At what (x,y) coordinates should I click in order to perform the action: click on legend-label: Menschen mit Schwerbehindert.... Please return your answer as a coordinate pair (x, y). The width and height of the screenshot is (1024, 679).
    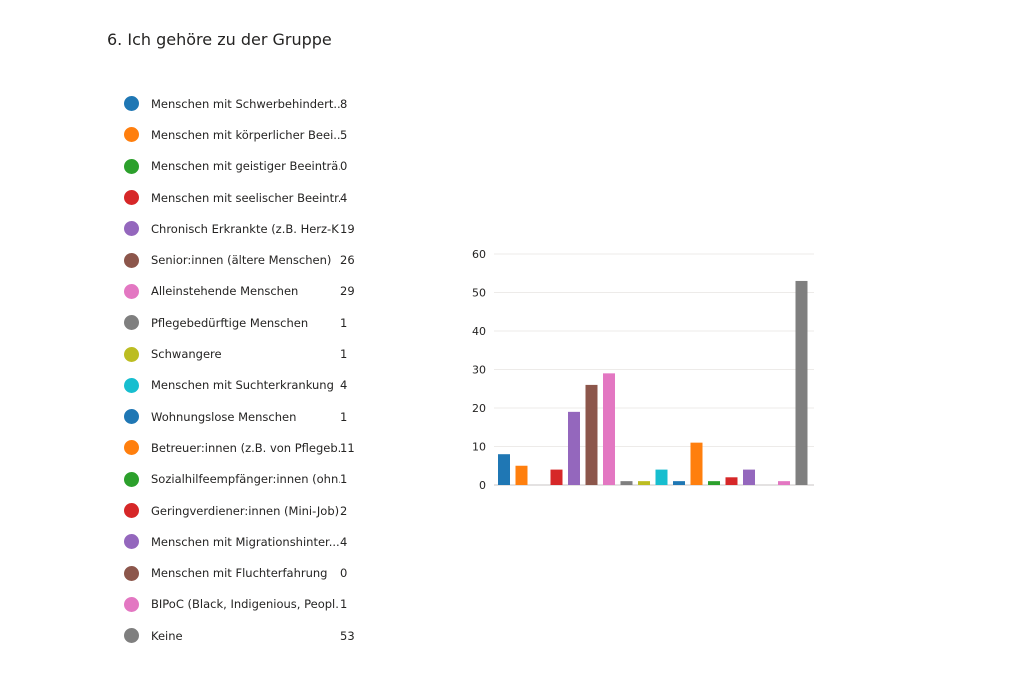
    Looking at the image, I should click on (245, 103).